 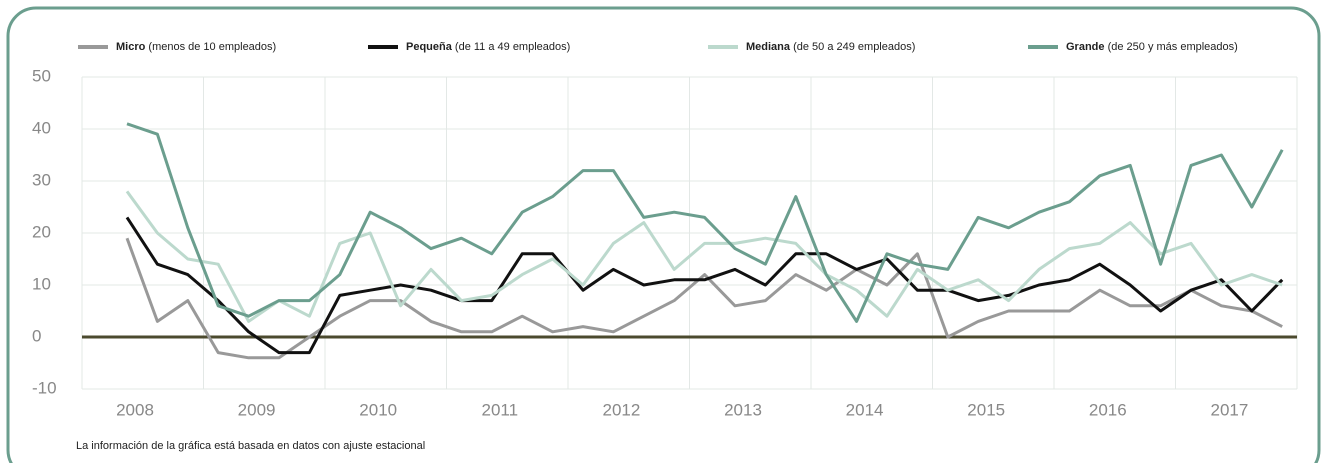 What do you see at coordinates (41, 127) in the screenshot?
I see `y-tick-label: 40` at bounding box center [41, 127].